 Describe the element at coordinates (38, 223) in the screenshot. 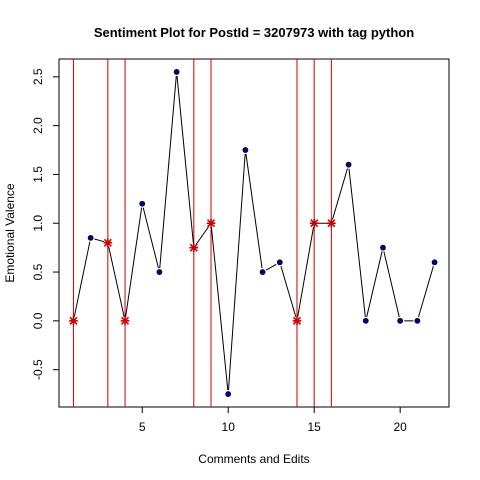

I see `y-tick-label: 1.0` at that location.